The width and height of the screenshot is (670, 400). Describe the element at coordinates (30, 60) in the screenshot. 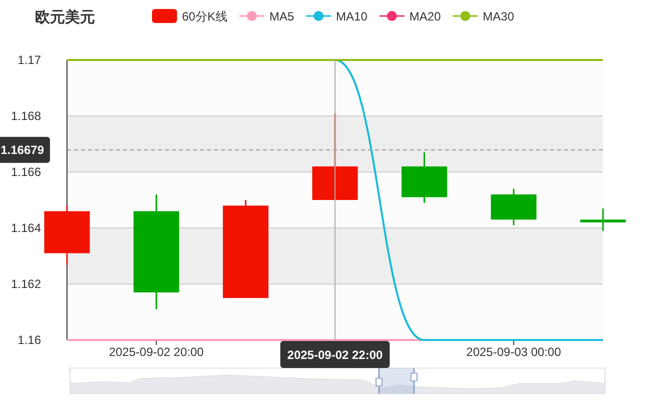

I see `y-tick-label: 1.17` at that location.